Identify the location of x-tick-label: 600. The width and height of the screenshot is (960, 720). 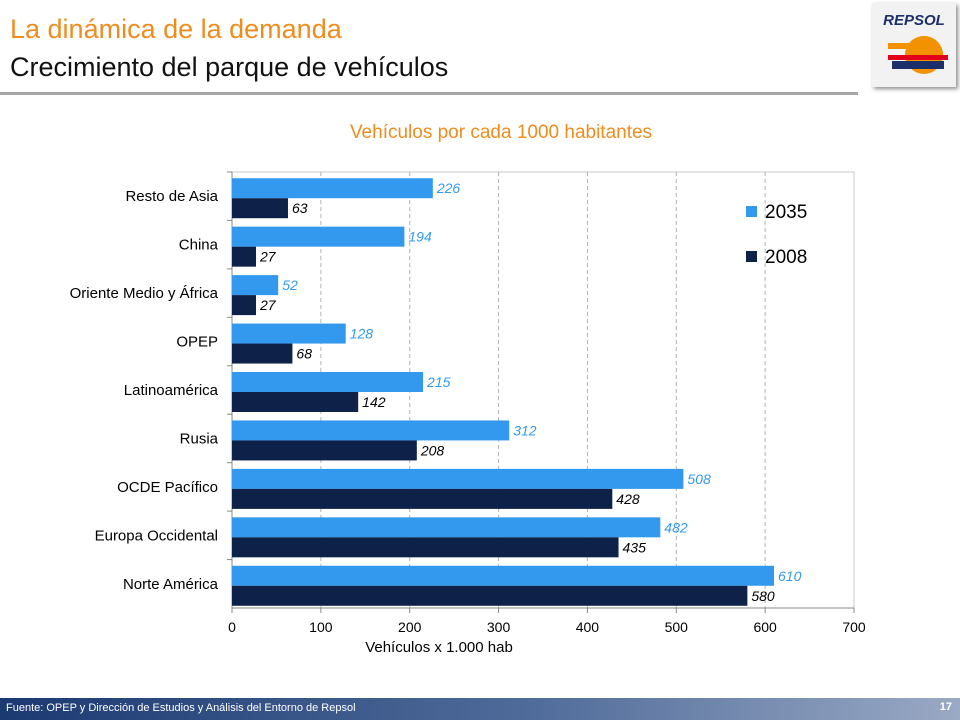
(765, 627).